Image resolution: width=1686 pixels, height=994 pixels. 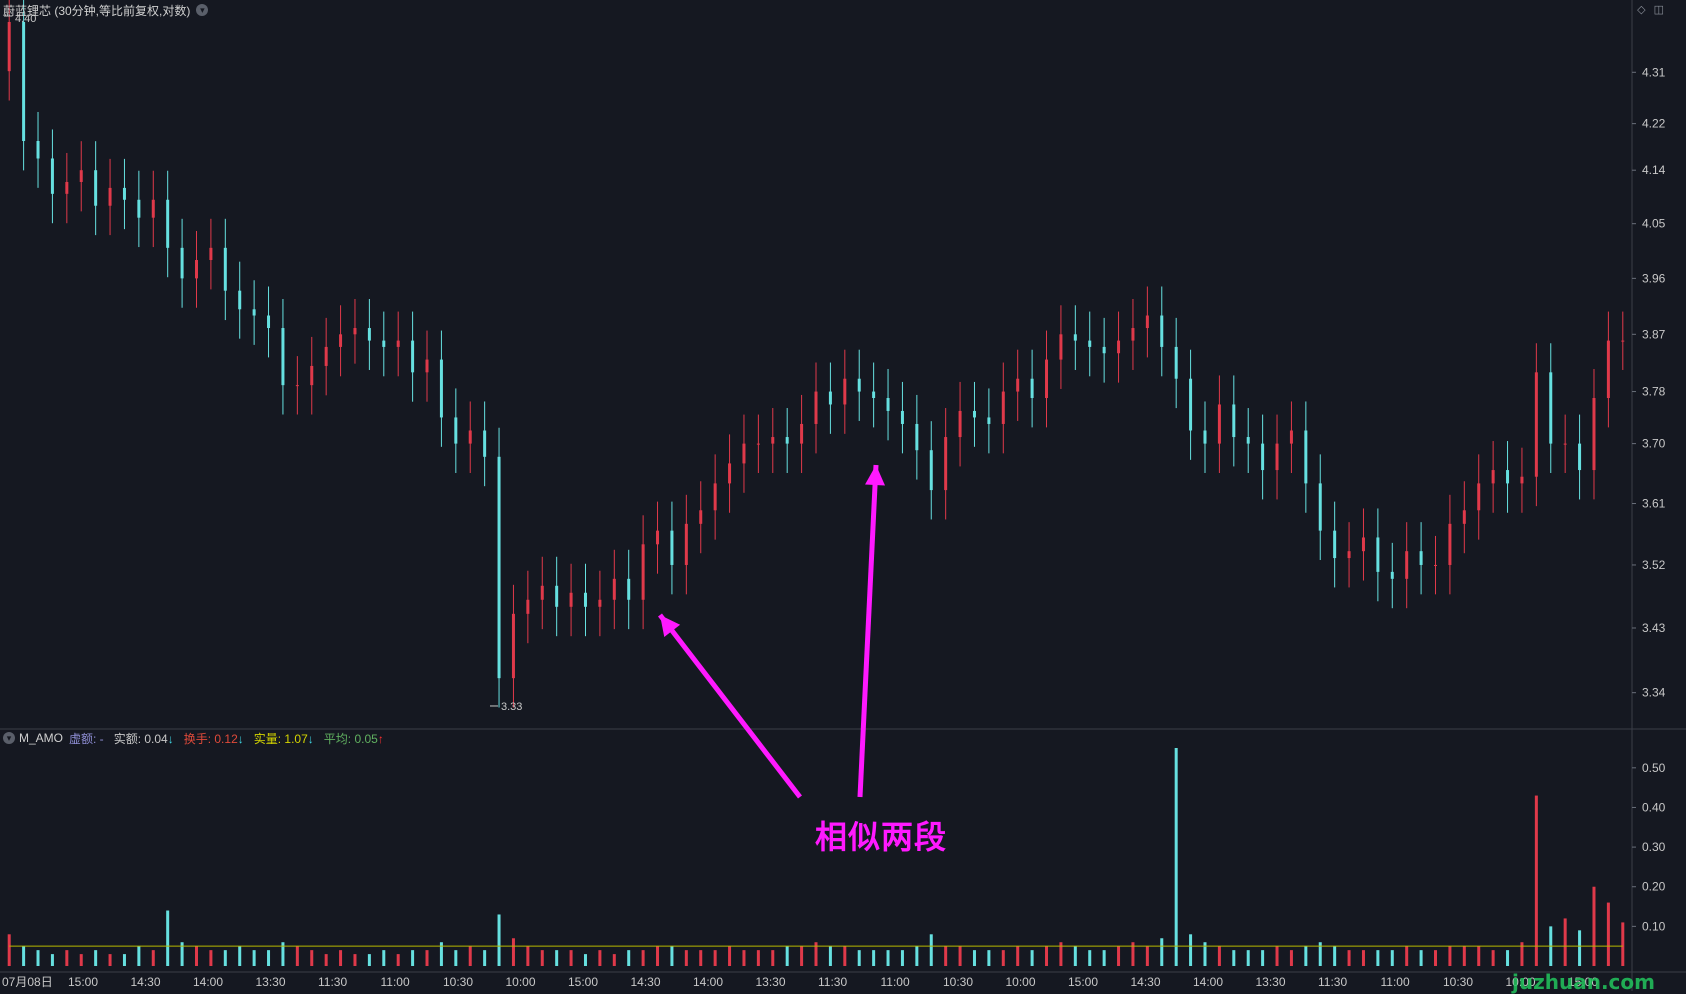 I want to click on indicator-item-text: 换手: 0.12, so click(x=210, y=738).